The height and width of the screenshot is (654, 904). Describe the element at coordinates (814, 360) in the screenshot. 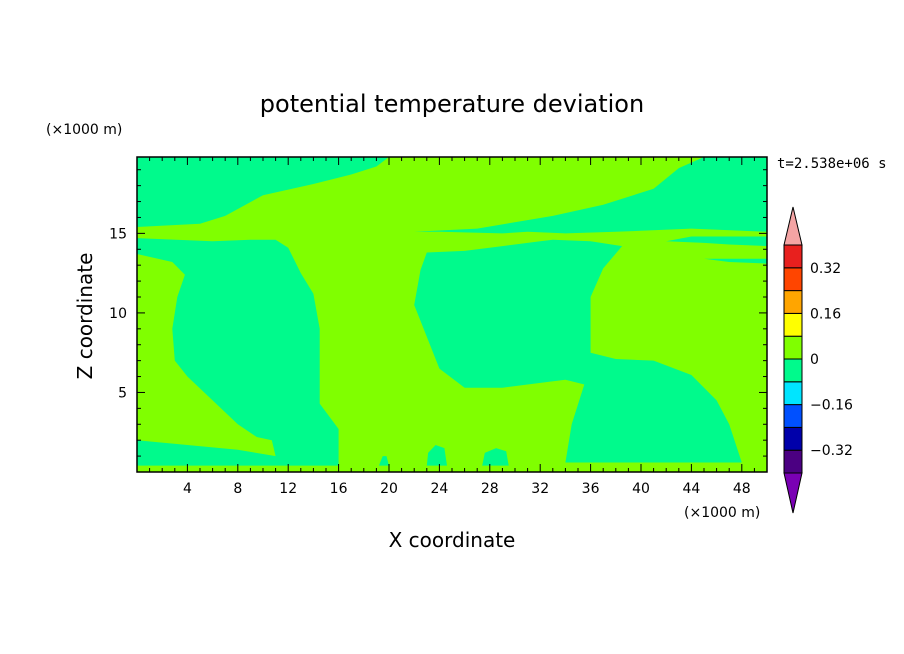

I see `colorbar-tick-label: 0` at that location.